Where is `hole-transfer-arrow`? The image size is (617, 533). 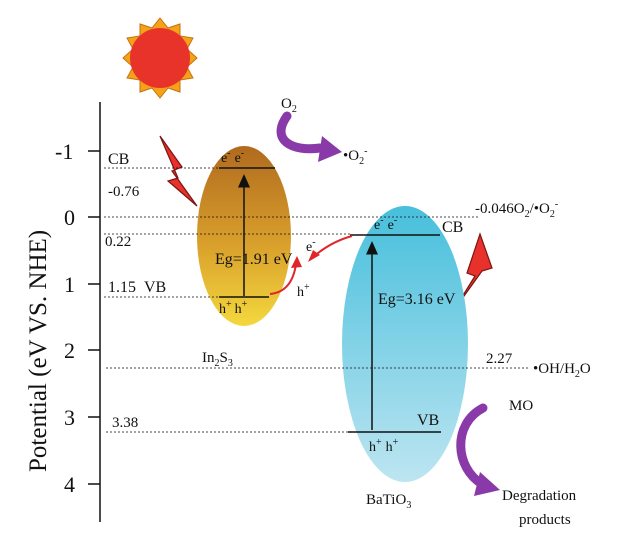 hole-transfer-arrow is located at coordinates (283, 279).